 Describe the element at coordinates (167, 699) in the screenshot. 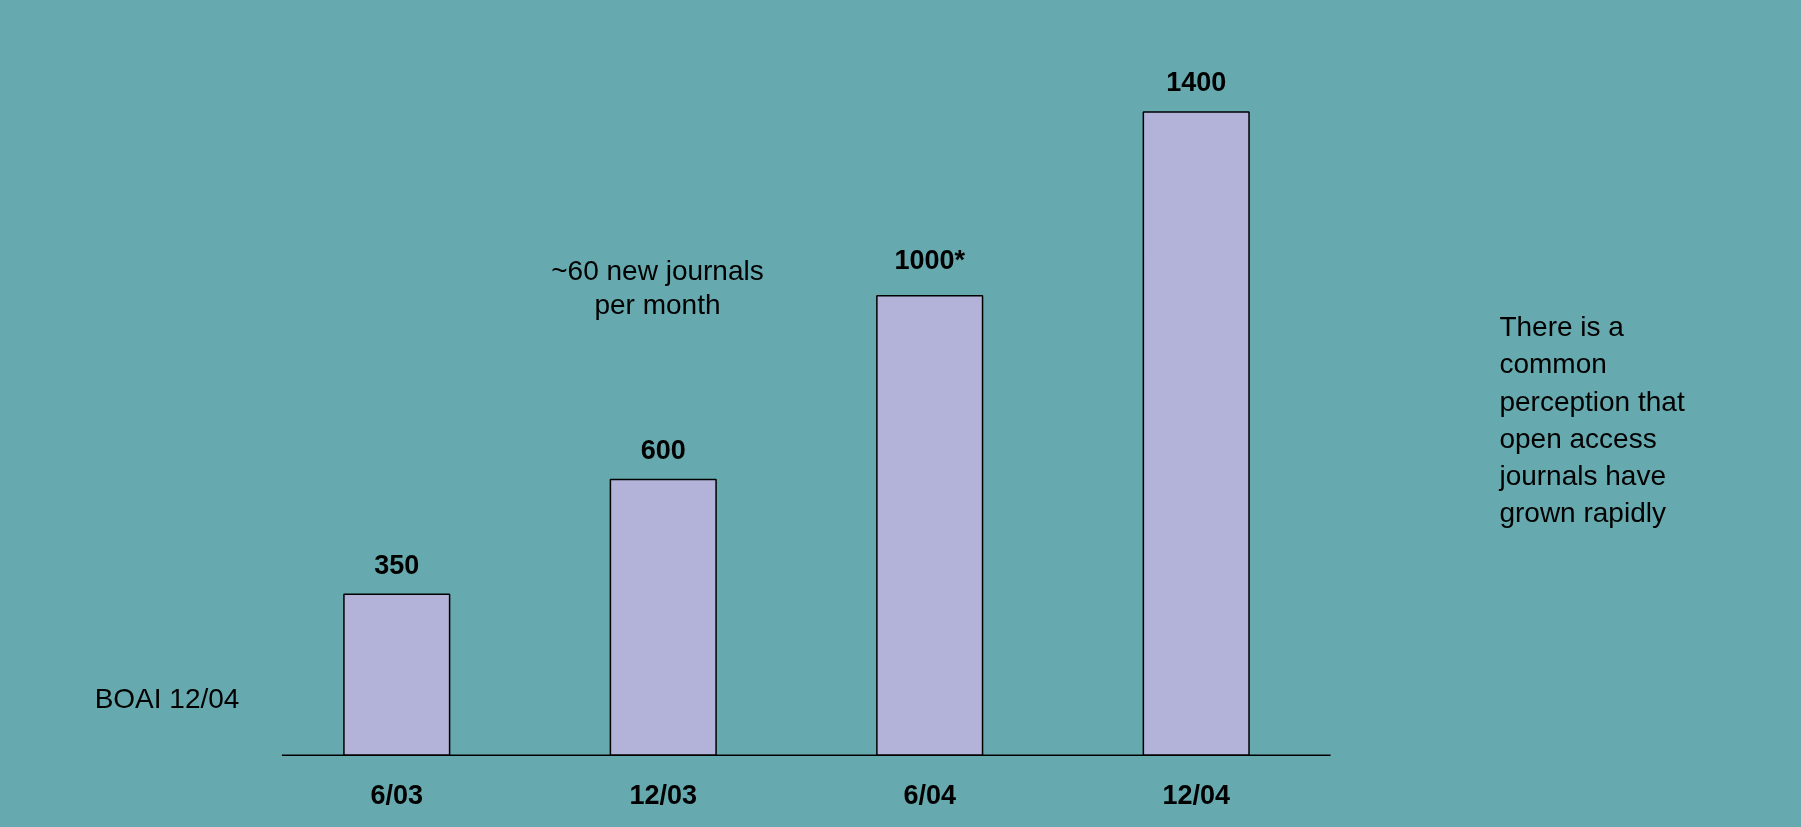

I see `text: BOAI 12/04` at that location.